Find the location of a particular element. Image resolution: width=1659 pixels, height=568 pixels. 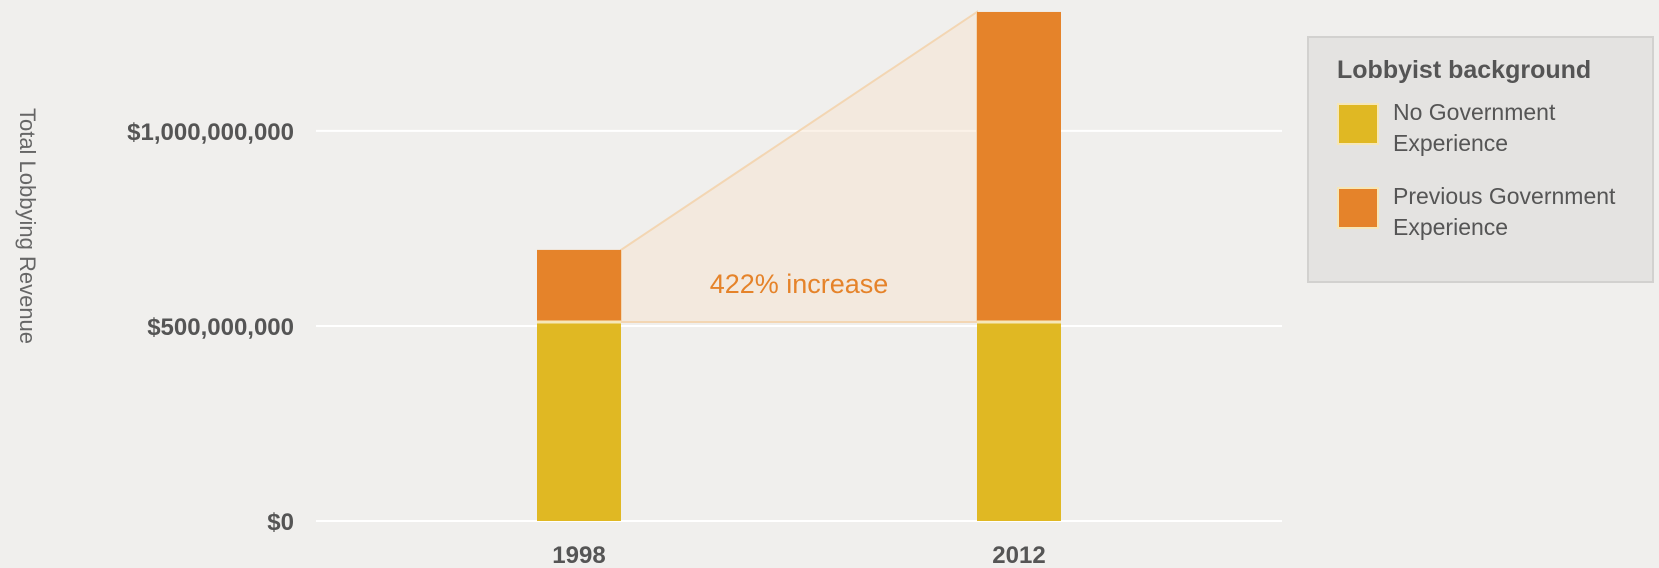

legend-swatch-no-government is located at coordinates (1358, 124).